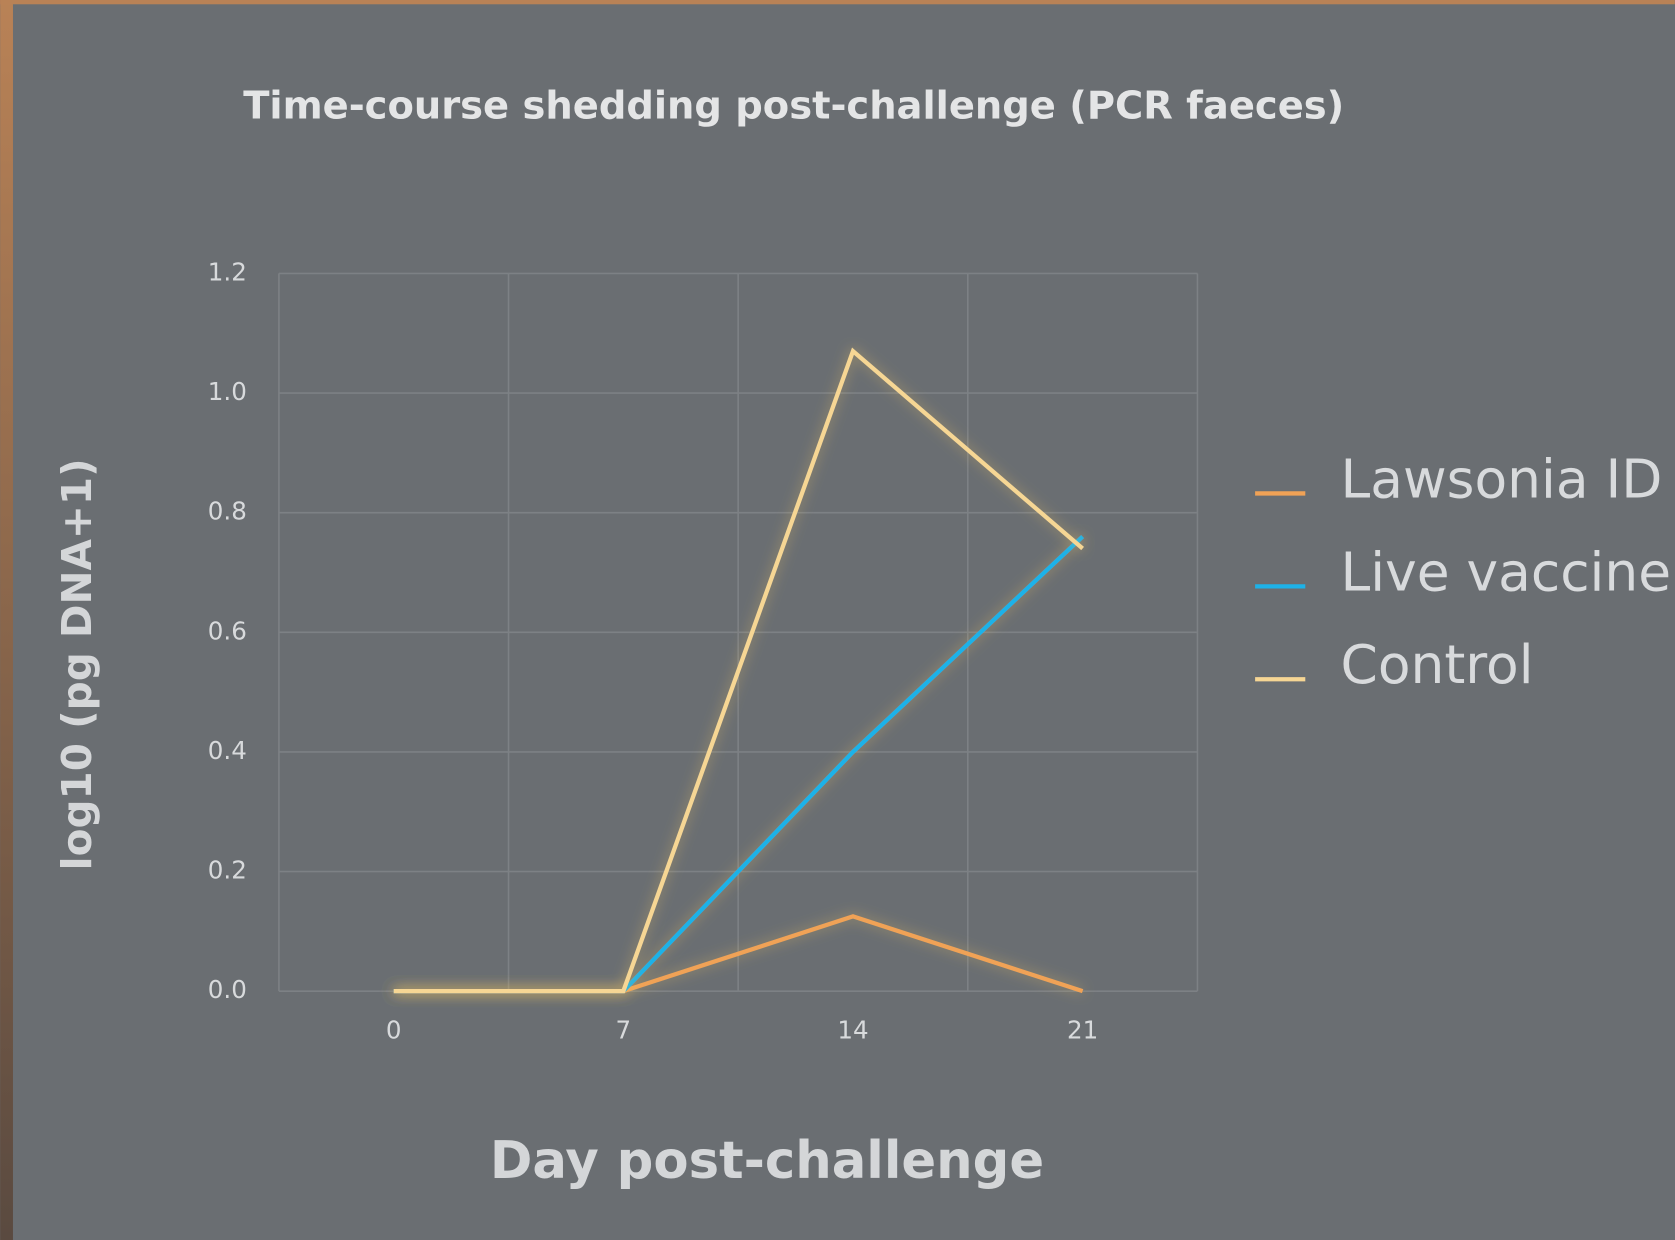 The height and width of the screenshot is (1240, 1675). What do you see at coordinates (227, 750) in the screenshot?
I see `y-tick-label: 0.4` at bounding box center [227, 750].